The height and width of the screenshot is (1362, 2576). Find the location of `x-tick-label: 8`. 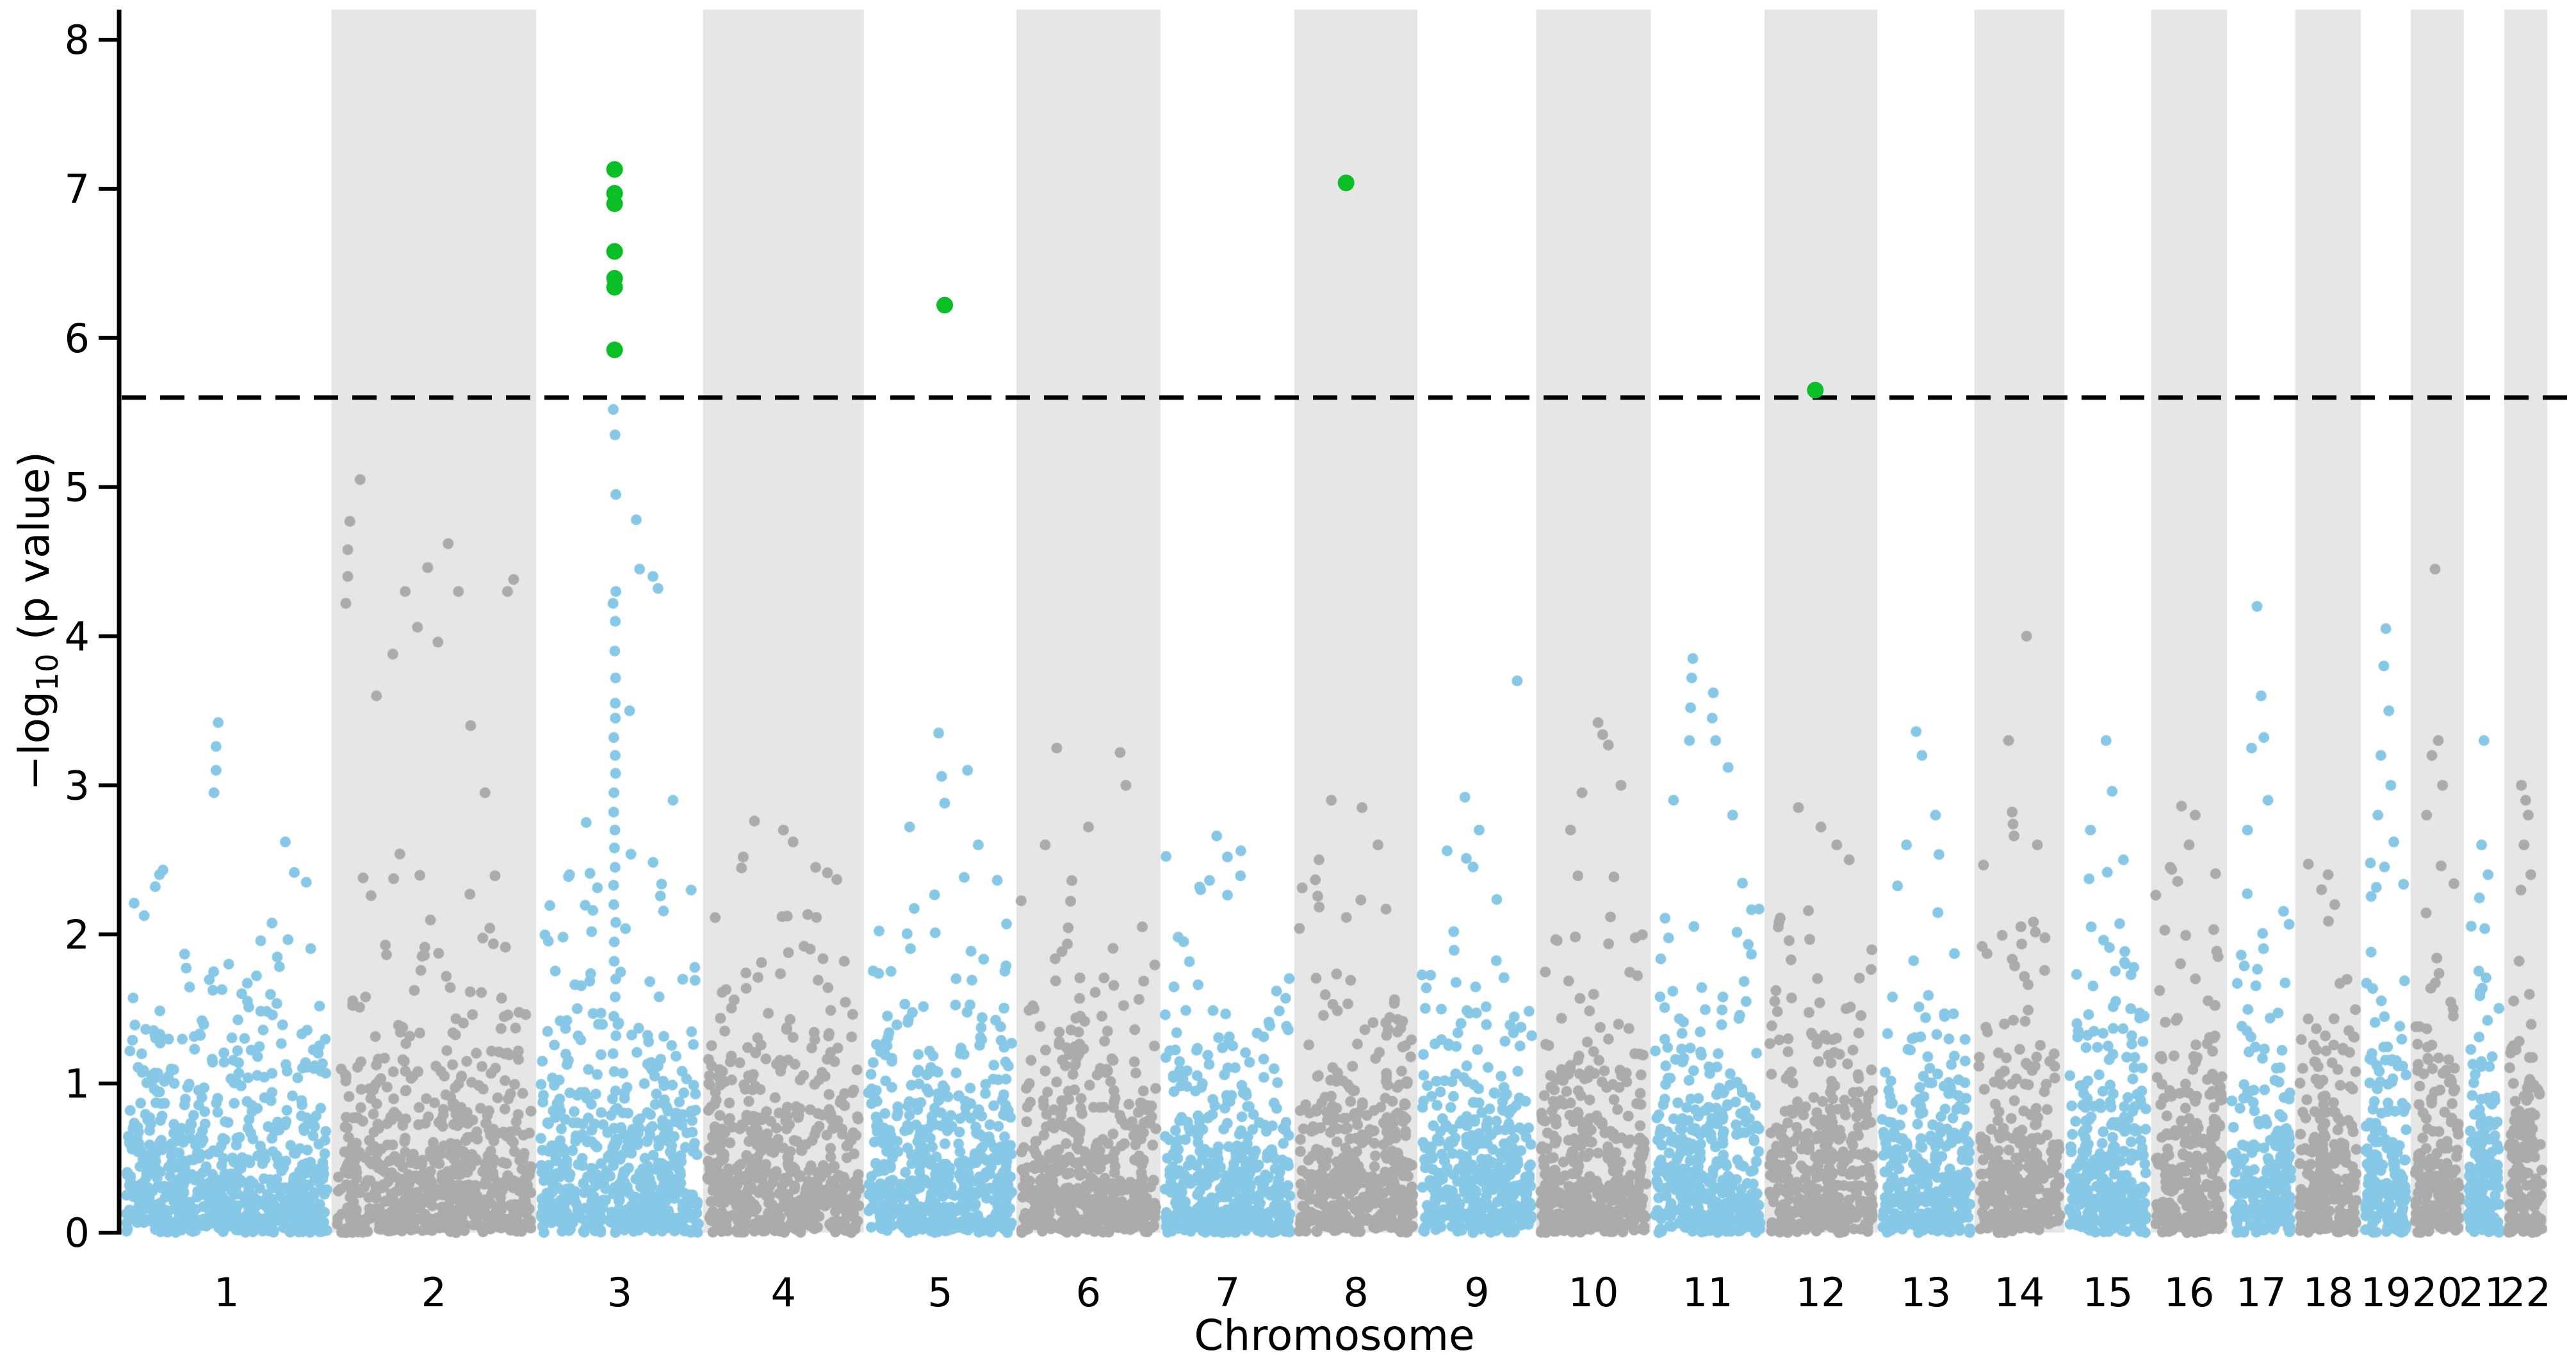

x-tick-label: 8 is located at coordinates (1355, 1292).